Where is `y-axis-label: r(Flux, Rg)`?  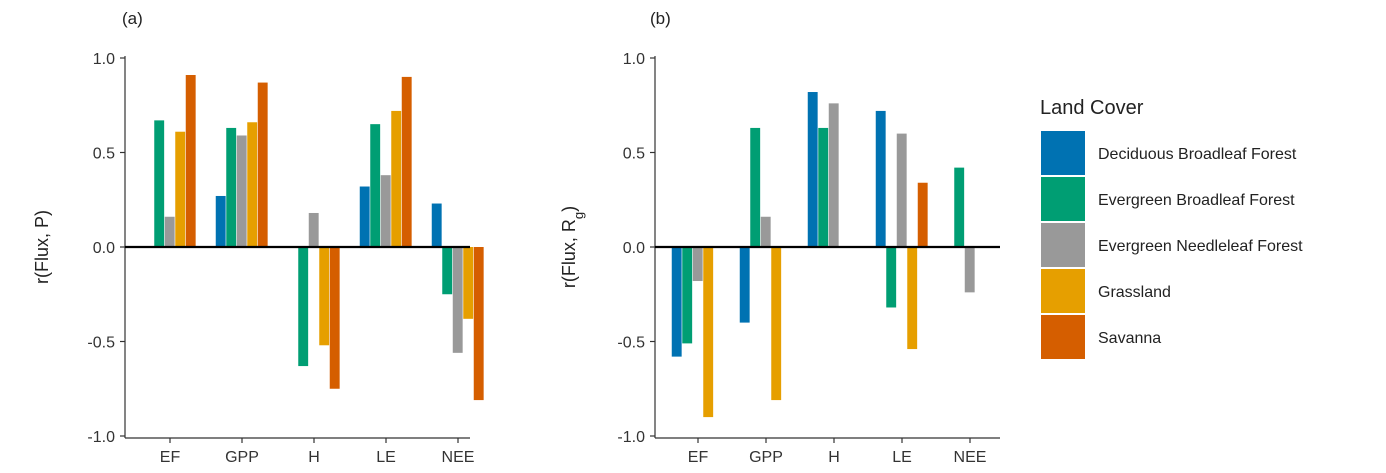 y-axis-label: r(Flux, Rg) is located at coordinates (572, 247).